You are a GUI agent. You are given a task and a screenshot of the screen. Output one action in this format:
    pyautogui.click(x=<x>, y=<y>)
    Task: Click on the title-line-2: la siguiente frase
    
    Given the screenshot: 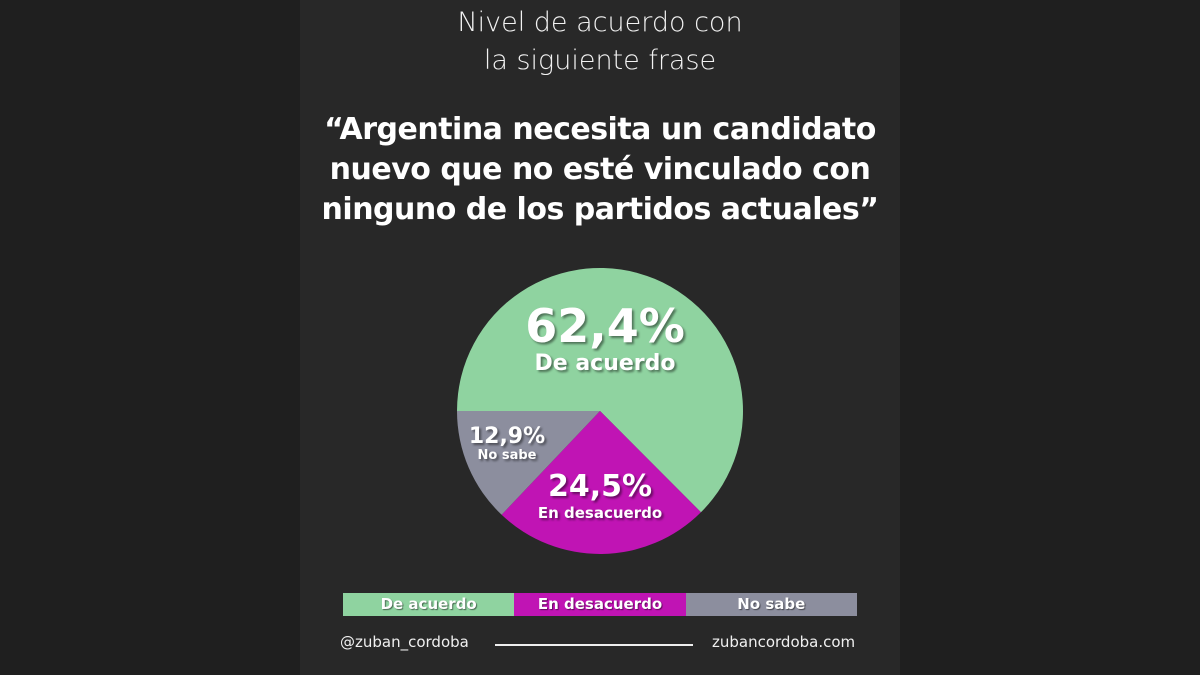 What is the action you would take?
    pyautogui.click(x=600, y=60)
    